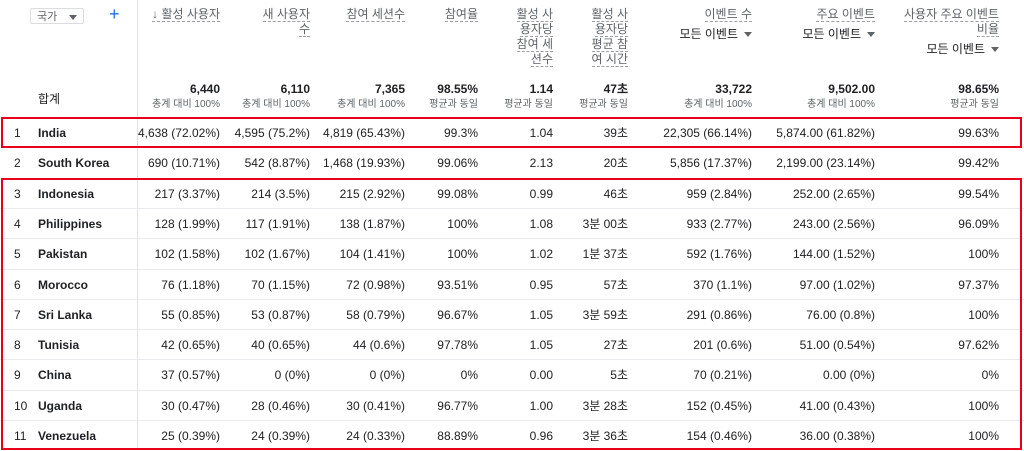 This screenshot has width=1024, height=451. I want to click on cell-new_users: 40 (0.65%), so click(280, 345).